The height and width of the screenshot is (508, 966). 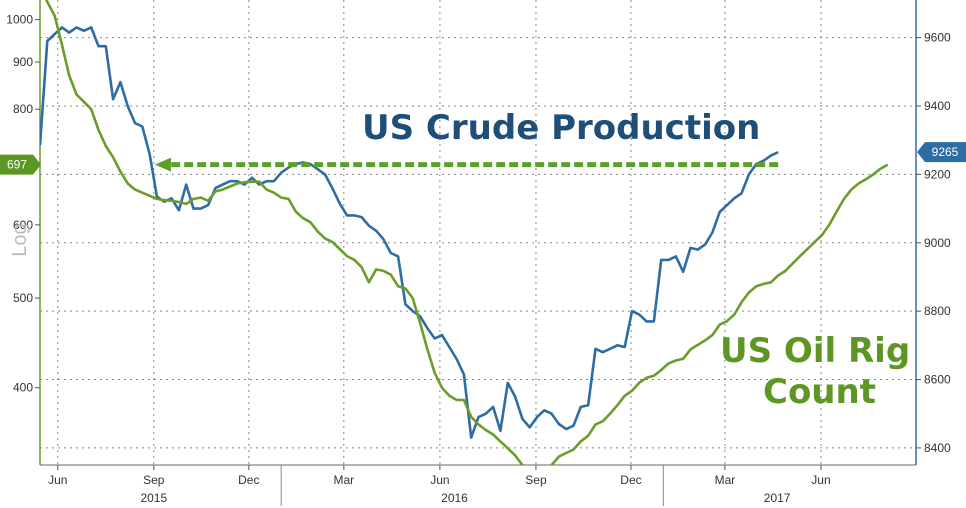 I want to click on right-axis-ticks: 8400 8600 8800 9000 9200 9400 9600, so click(x=933, y=243).